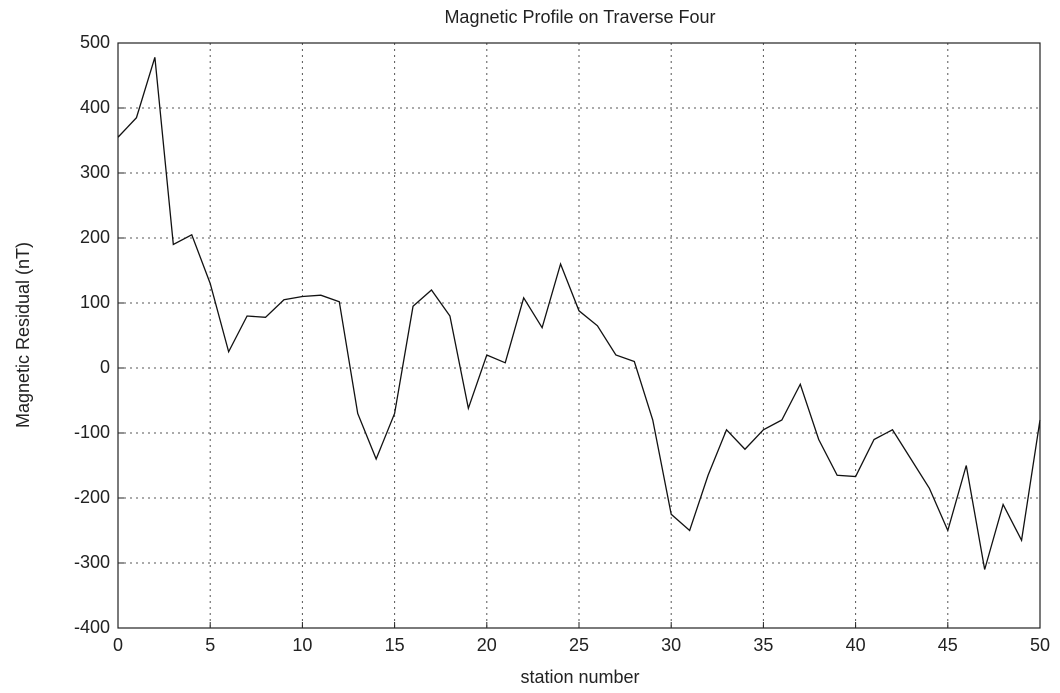 The image size is (1060, 693). Describe the element at coordinates (487, 645) in the screenshot. I see `x-tick-label: 20` at that location.